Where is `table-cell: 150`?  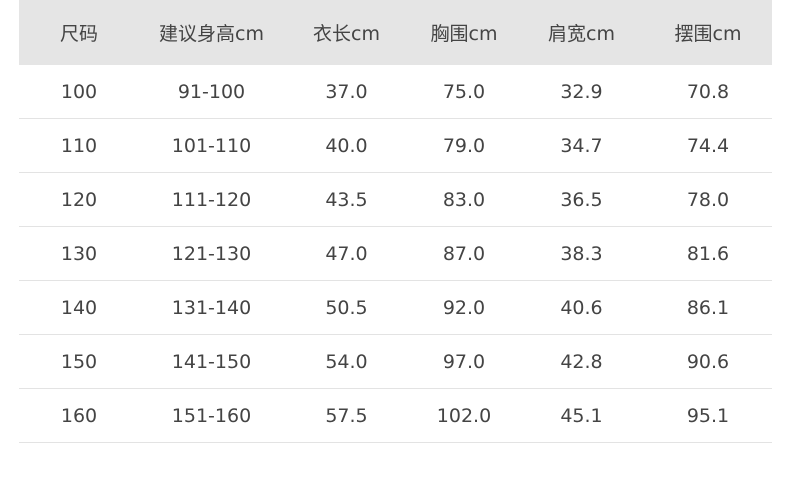 table-cell: 150 is located at coordinates (79, 361).